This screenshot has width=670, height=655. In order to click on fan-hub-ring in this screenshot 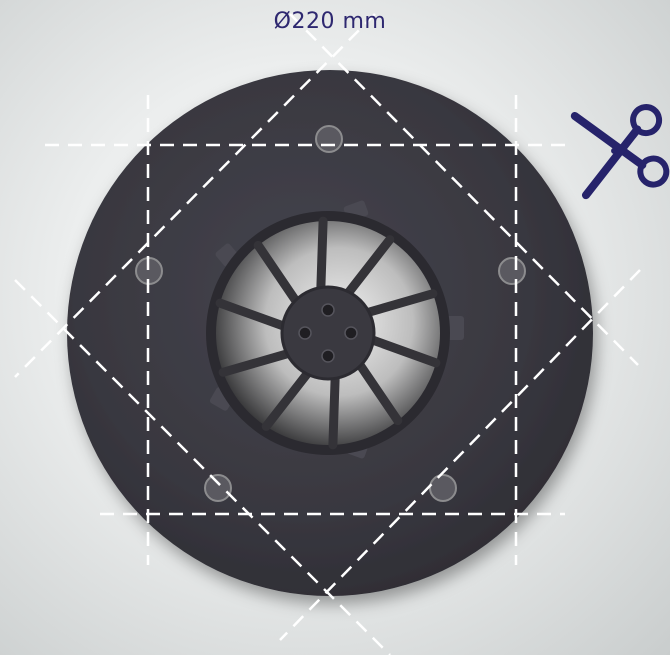, I will do `click(328, 333)`.